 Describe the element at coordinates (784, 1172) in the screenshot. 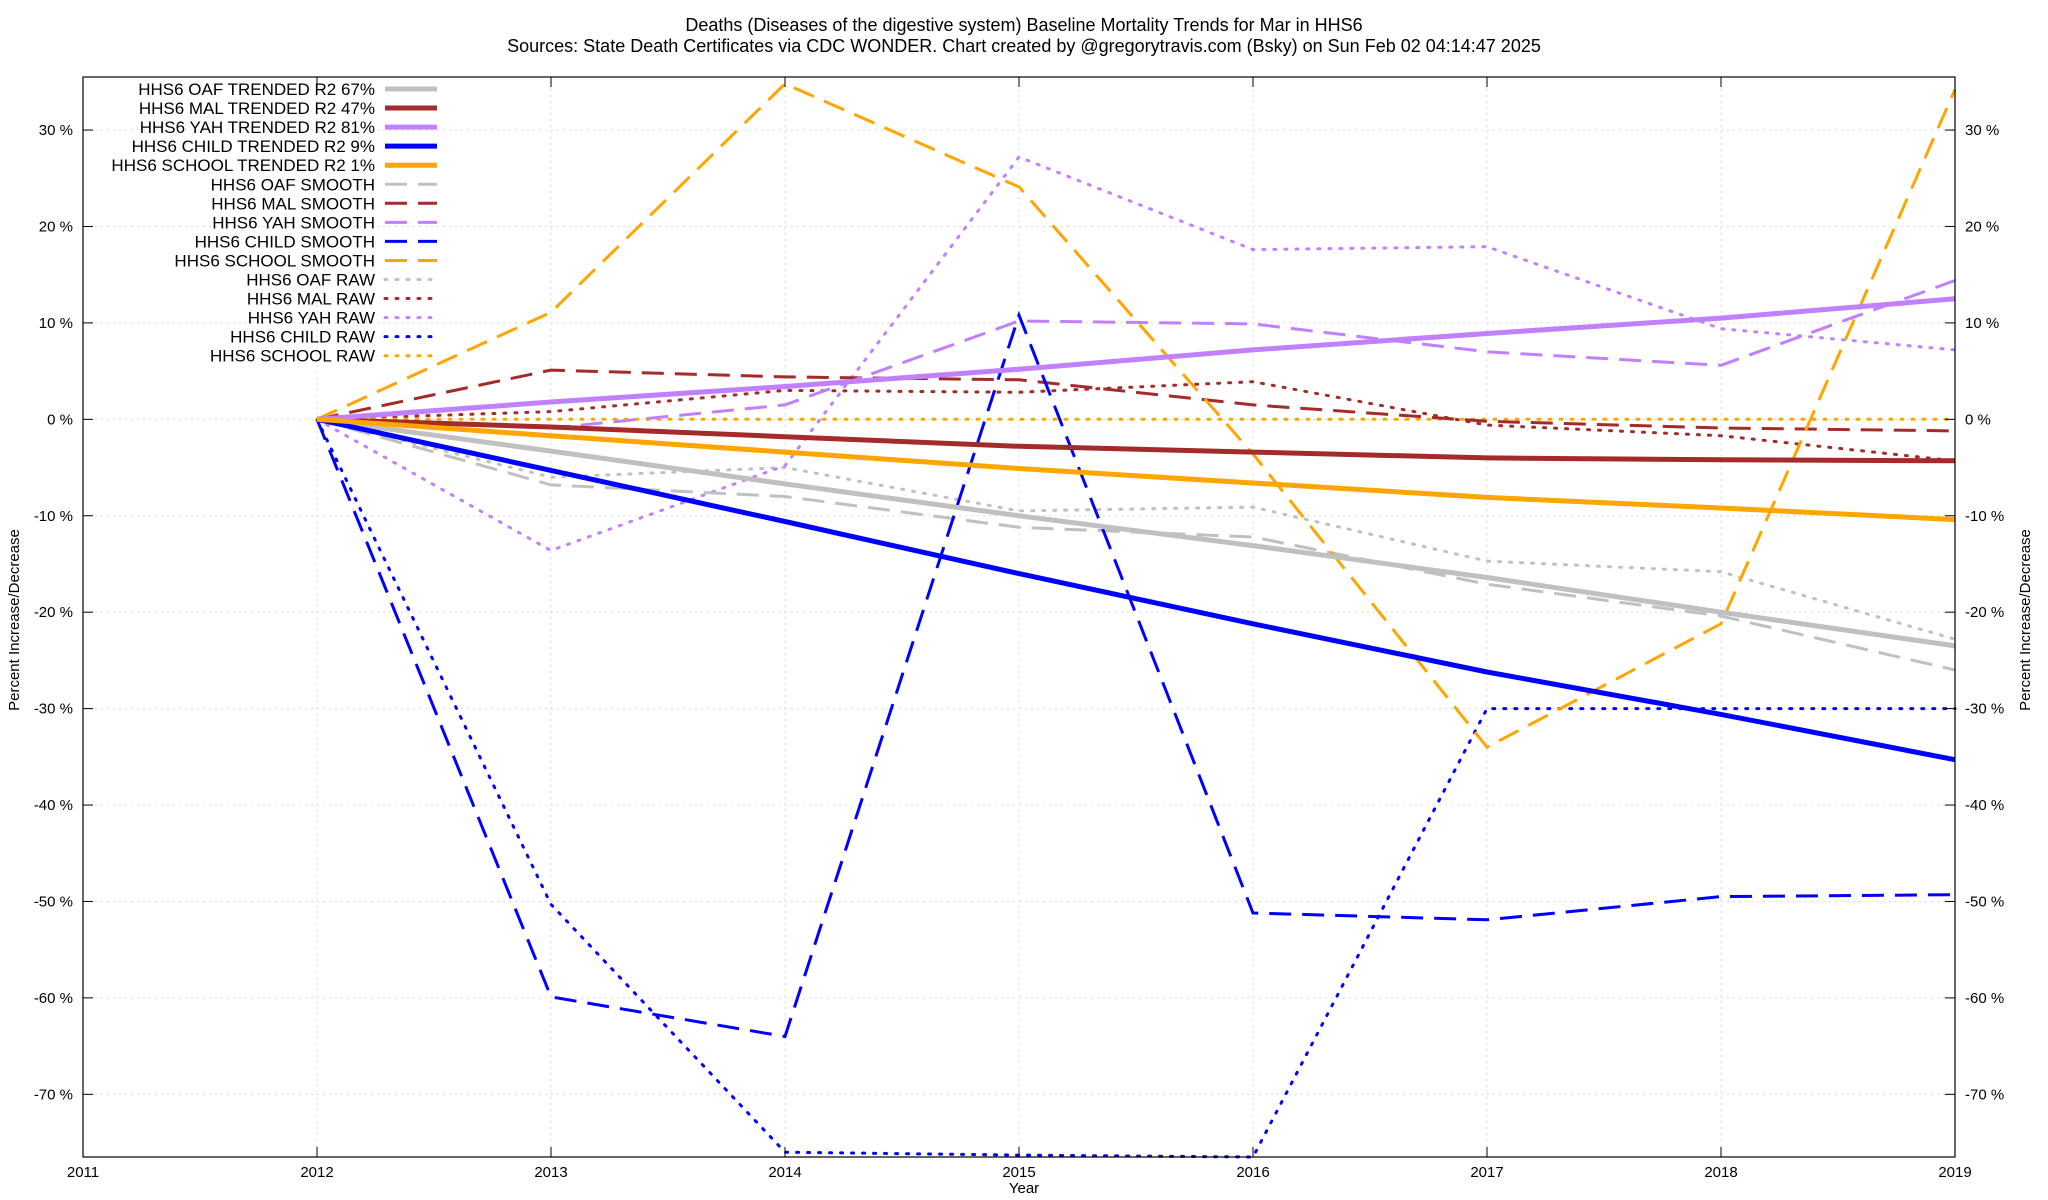

I see `x-tick-label: 2014` at that location.